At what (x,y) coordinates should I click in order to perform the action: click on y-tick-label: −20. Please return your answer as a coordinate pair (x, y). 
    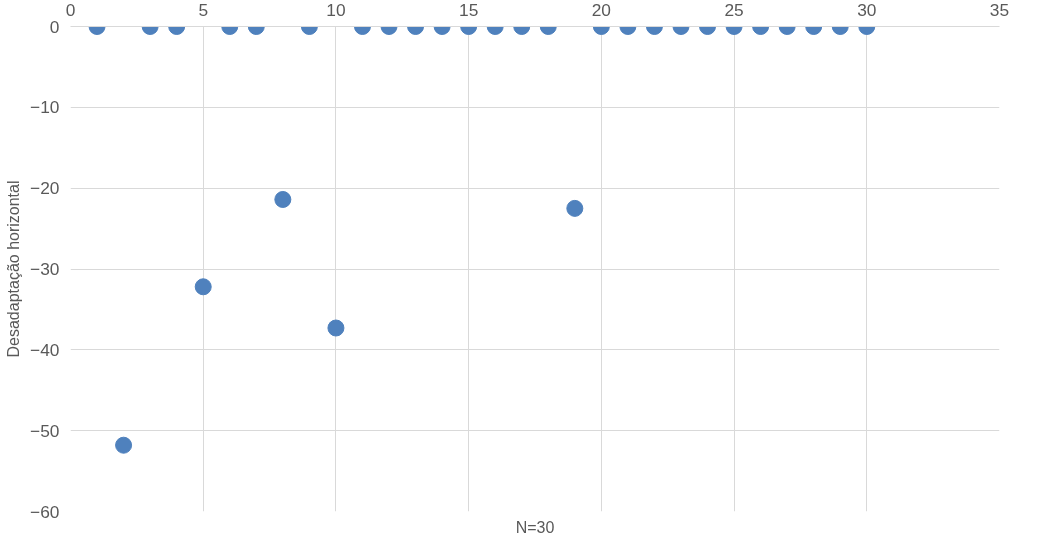
    Looking at the image, I should click on (45, 188).